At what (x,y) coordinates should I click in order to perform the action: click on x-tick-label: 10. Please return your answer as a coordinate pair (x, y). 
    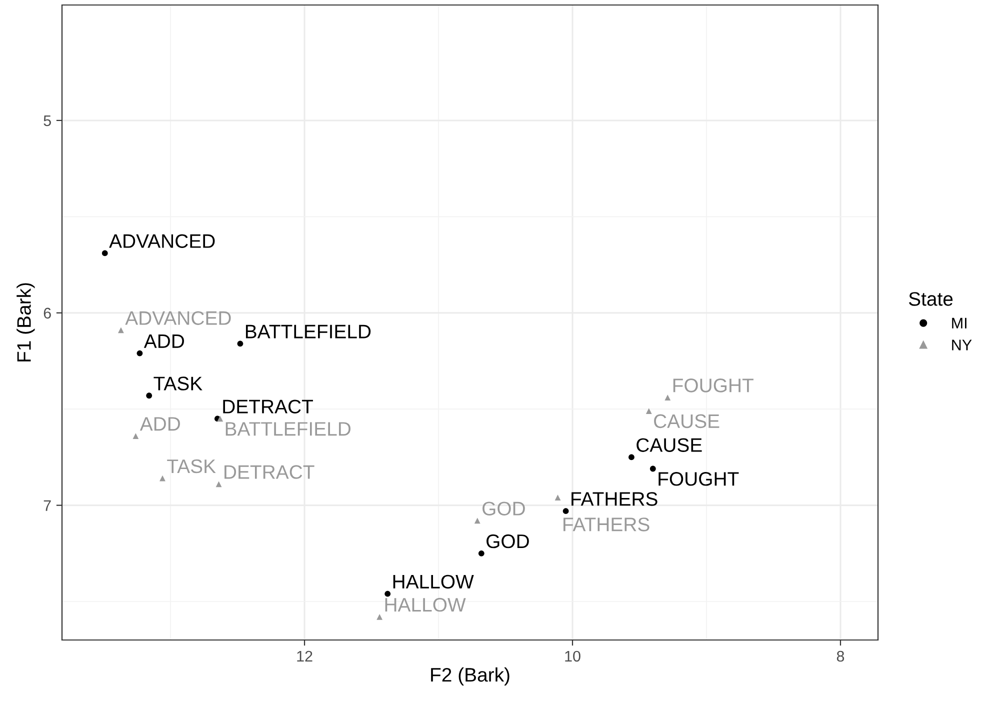
    Looking at the image, I should click on (572, 656).